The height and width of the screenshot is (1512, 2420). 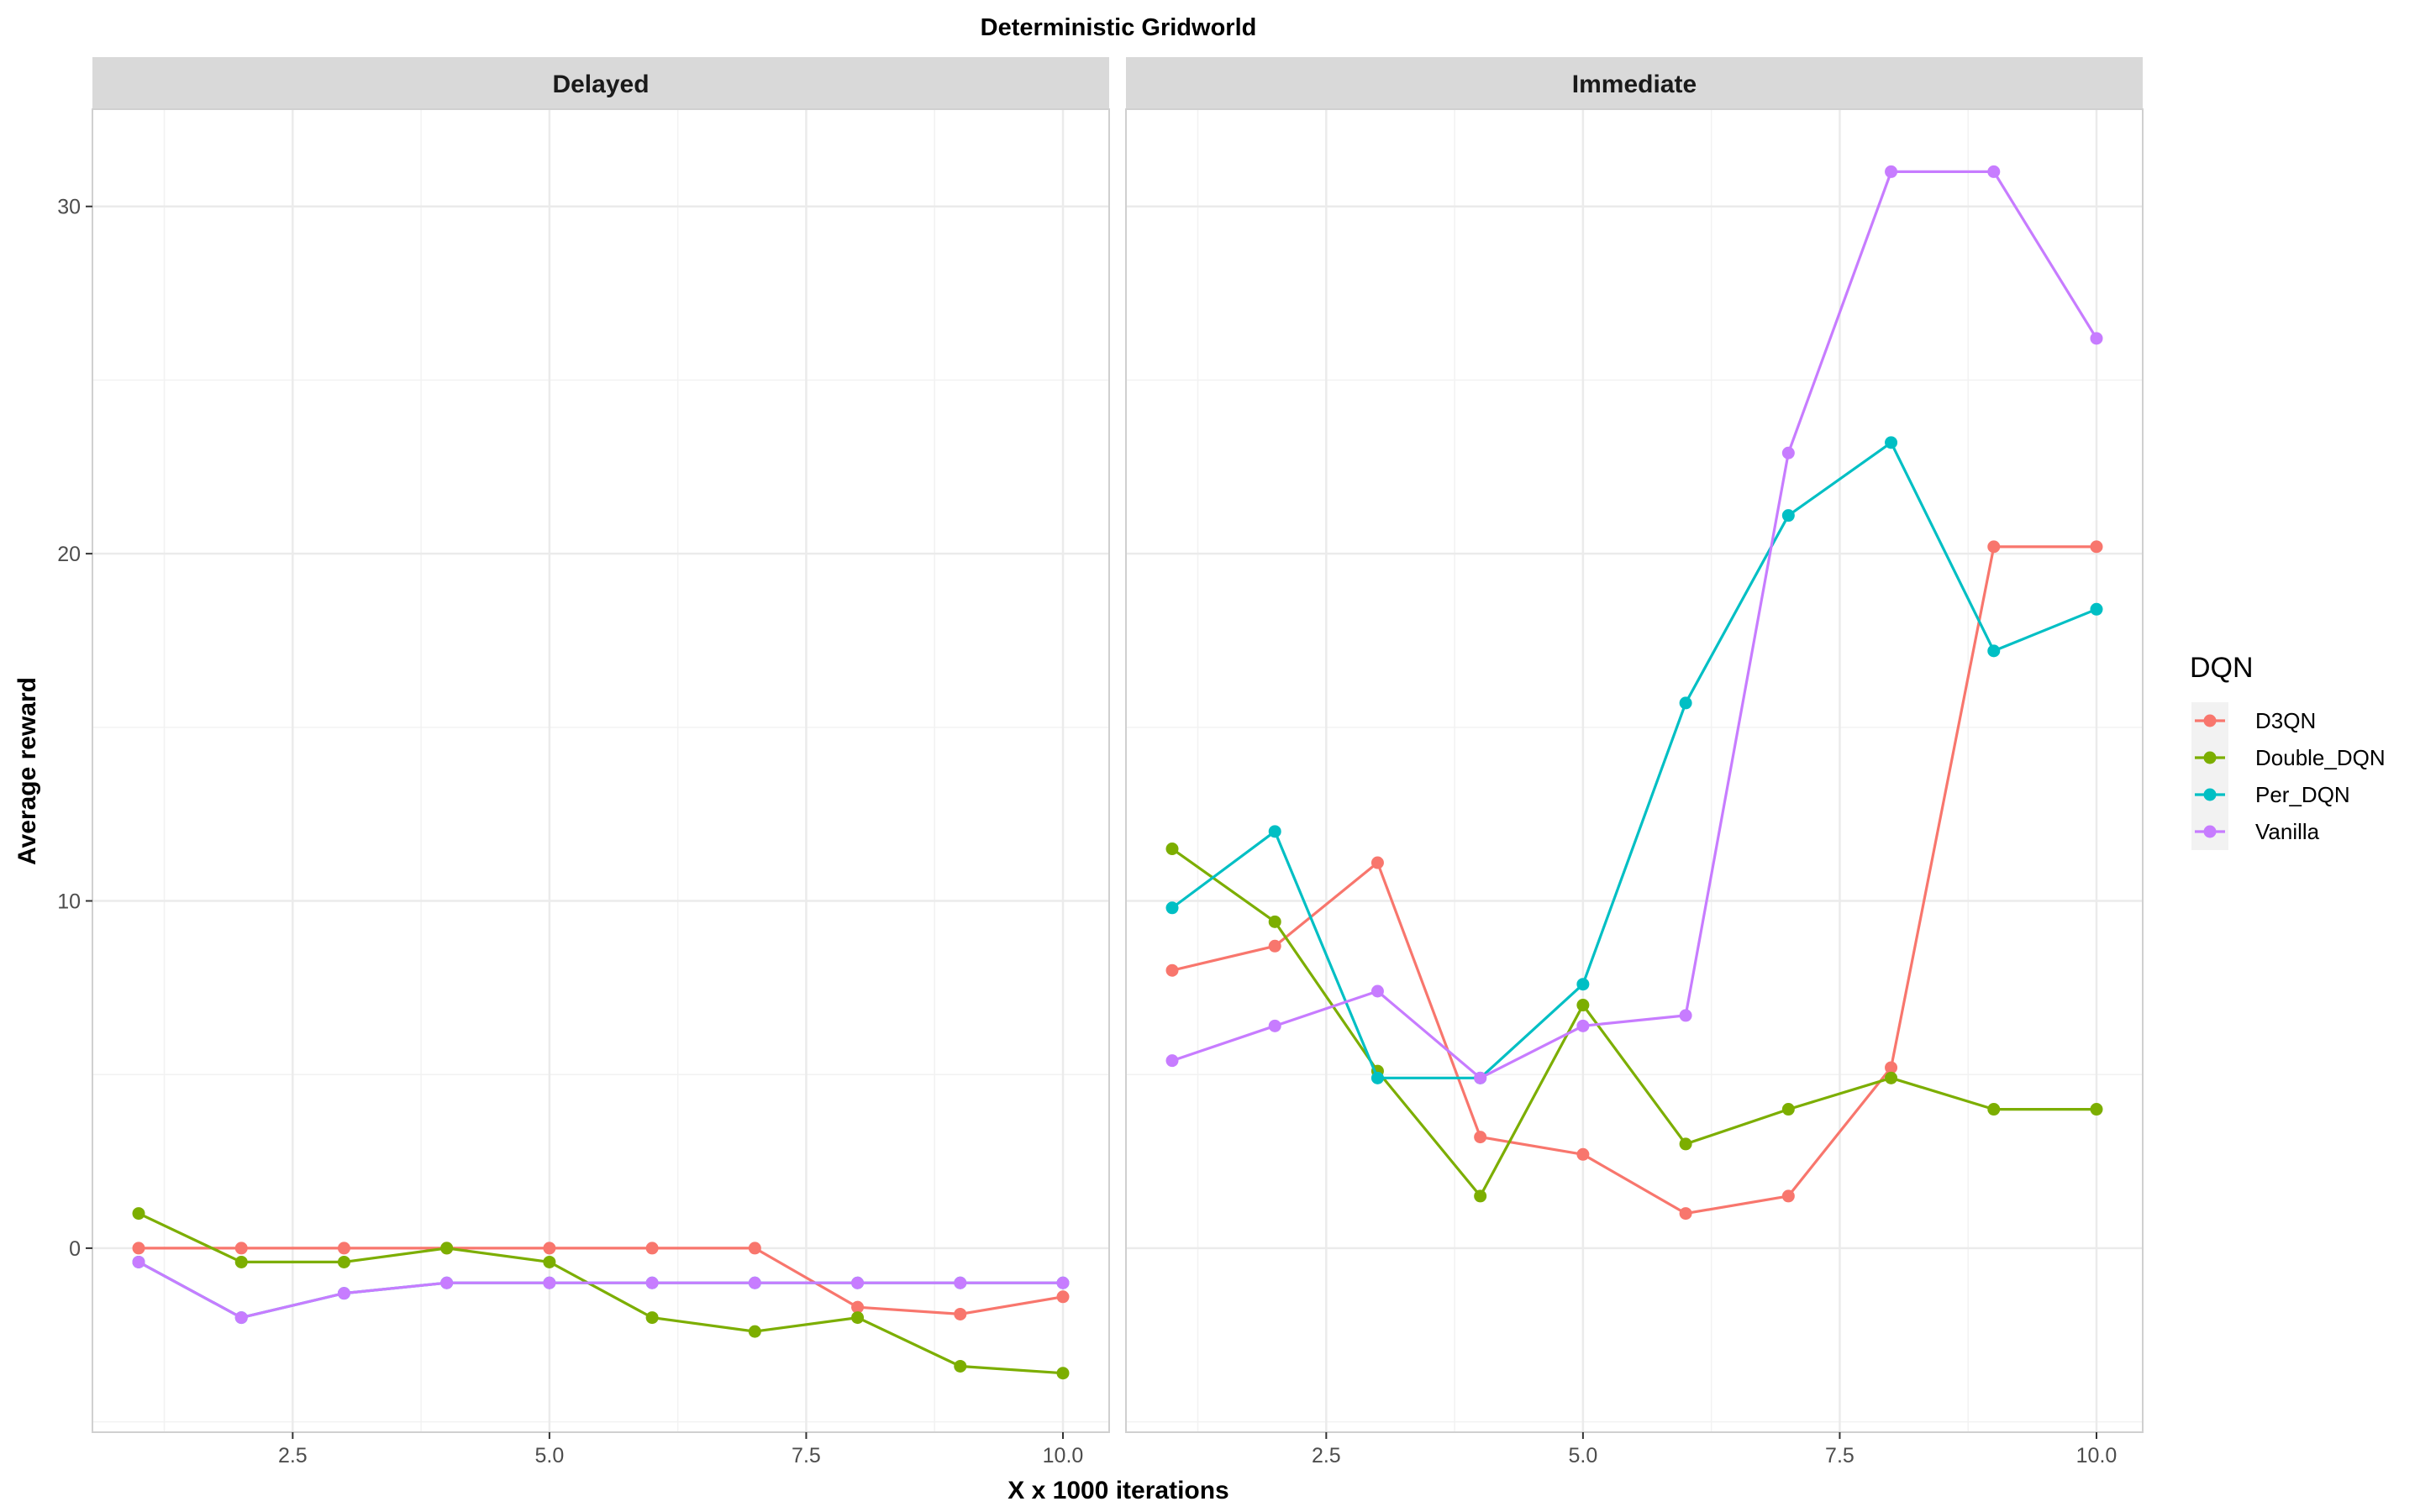 What do you see at coordinates (2285, 720) in the screenshot?
I see `legend-label: D3QN` at bounding box center [2285, 720].